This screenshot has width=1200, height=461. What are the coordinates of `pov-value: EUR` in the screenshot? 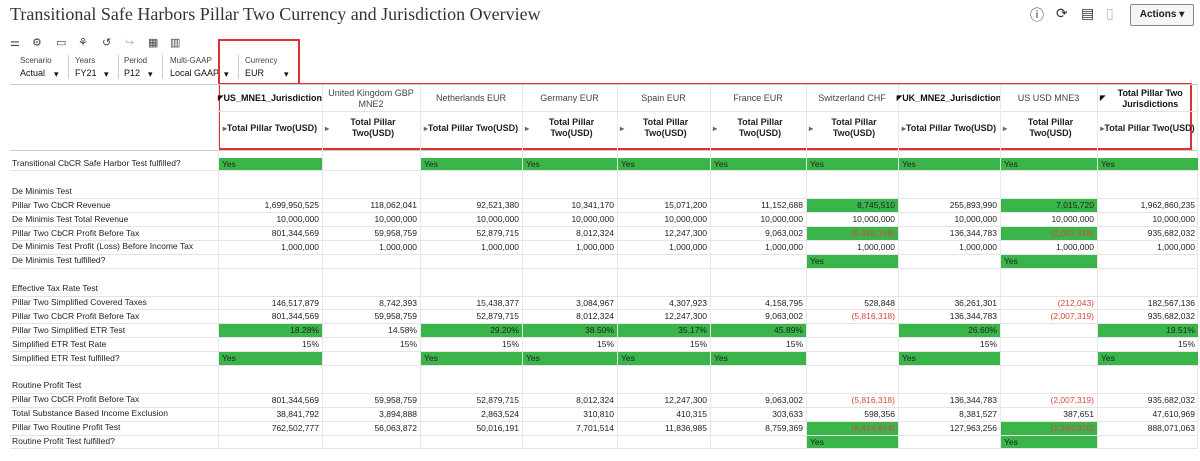 It's located at (255, 73).